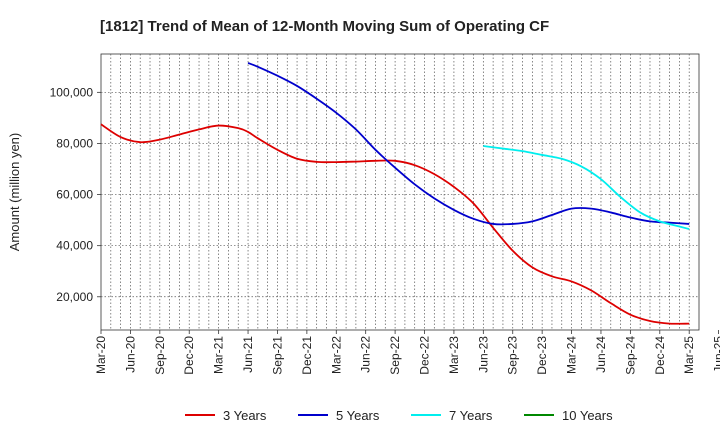  What do you see at coordinates (399, 415) in the screenshot?
I see `legend: 3 Years 5 Years 7 Years 10 Years` at bounding box center [399, 415].